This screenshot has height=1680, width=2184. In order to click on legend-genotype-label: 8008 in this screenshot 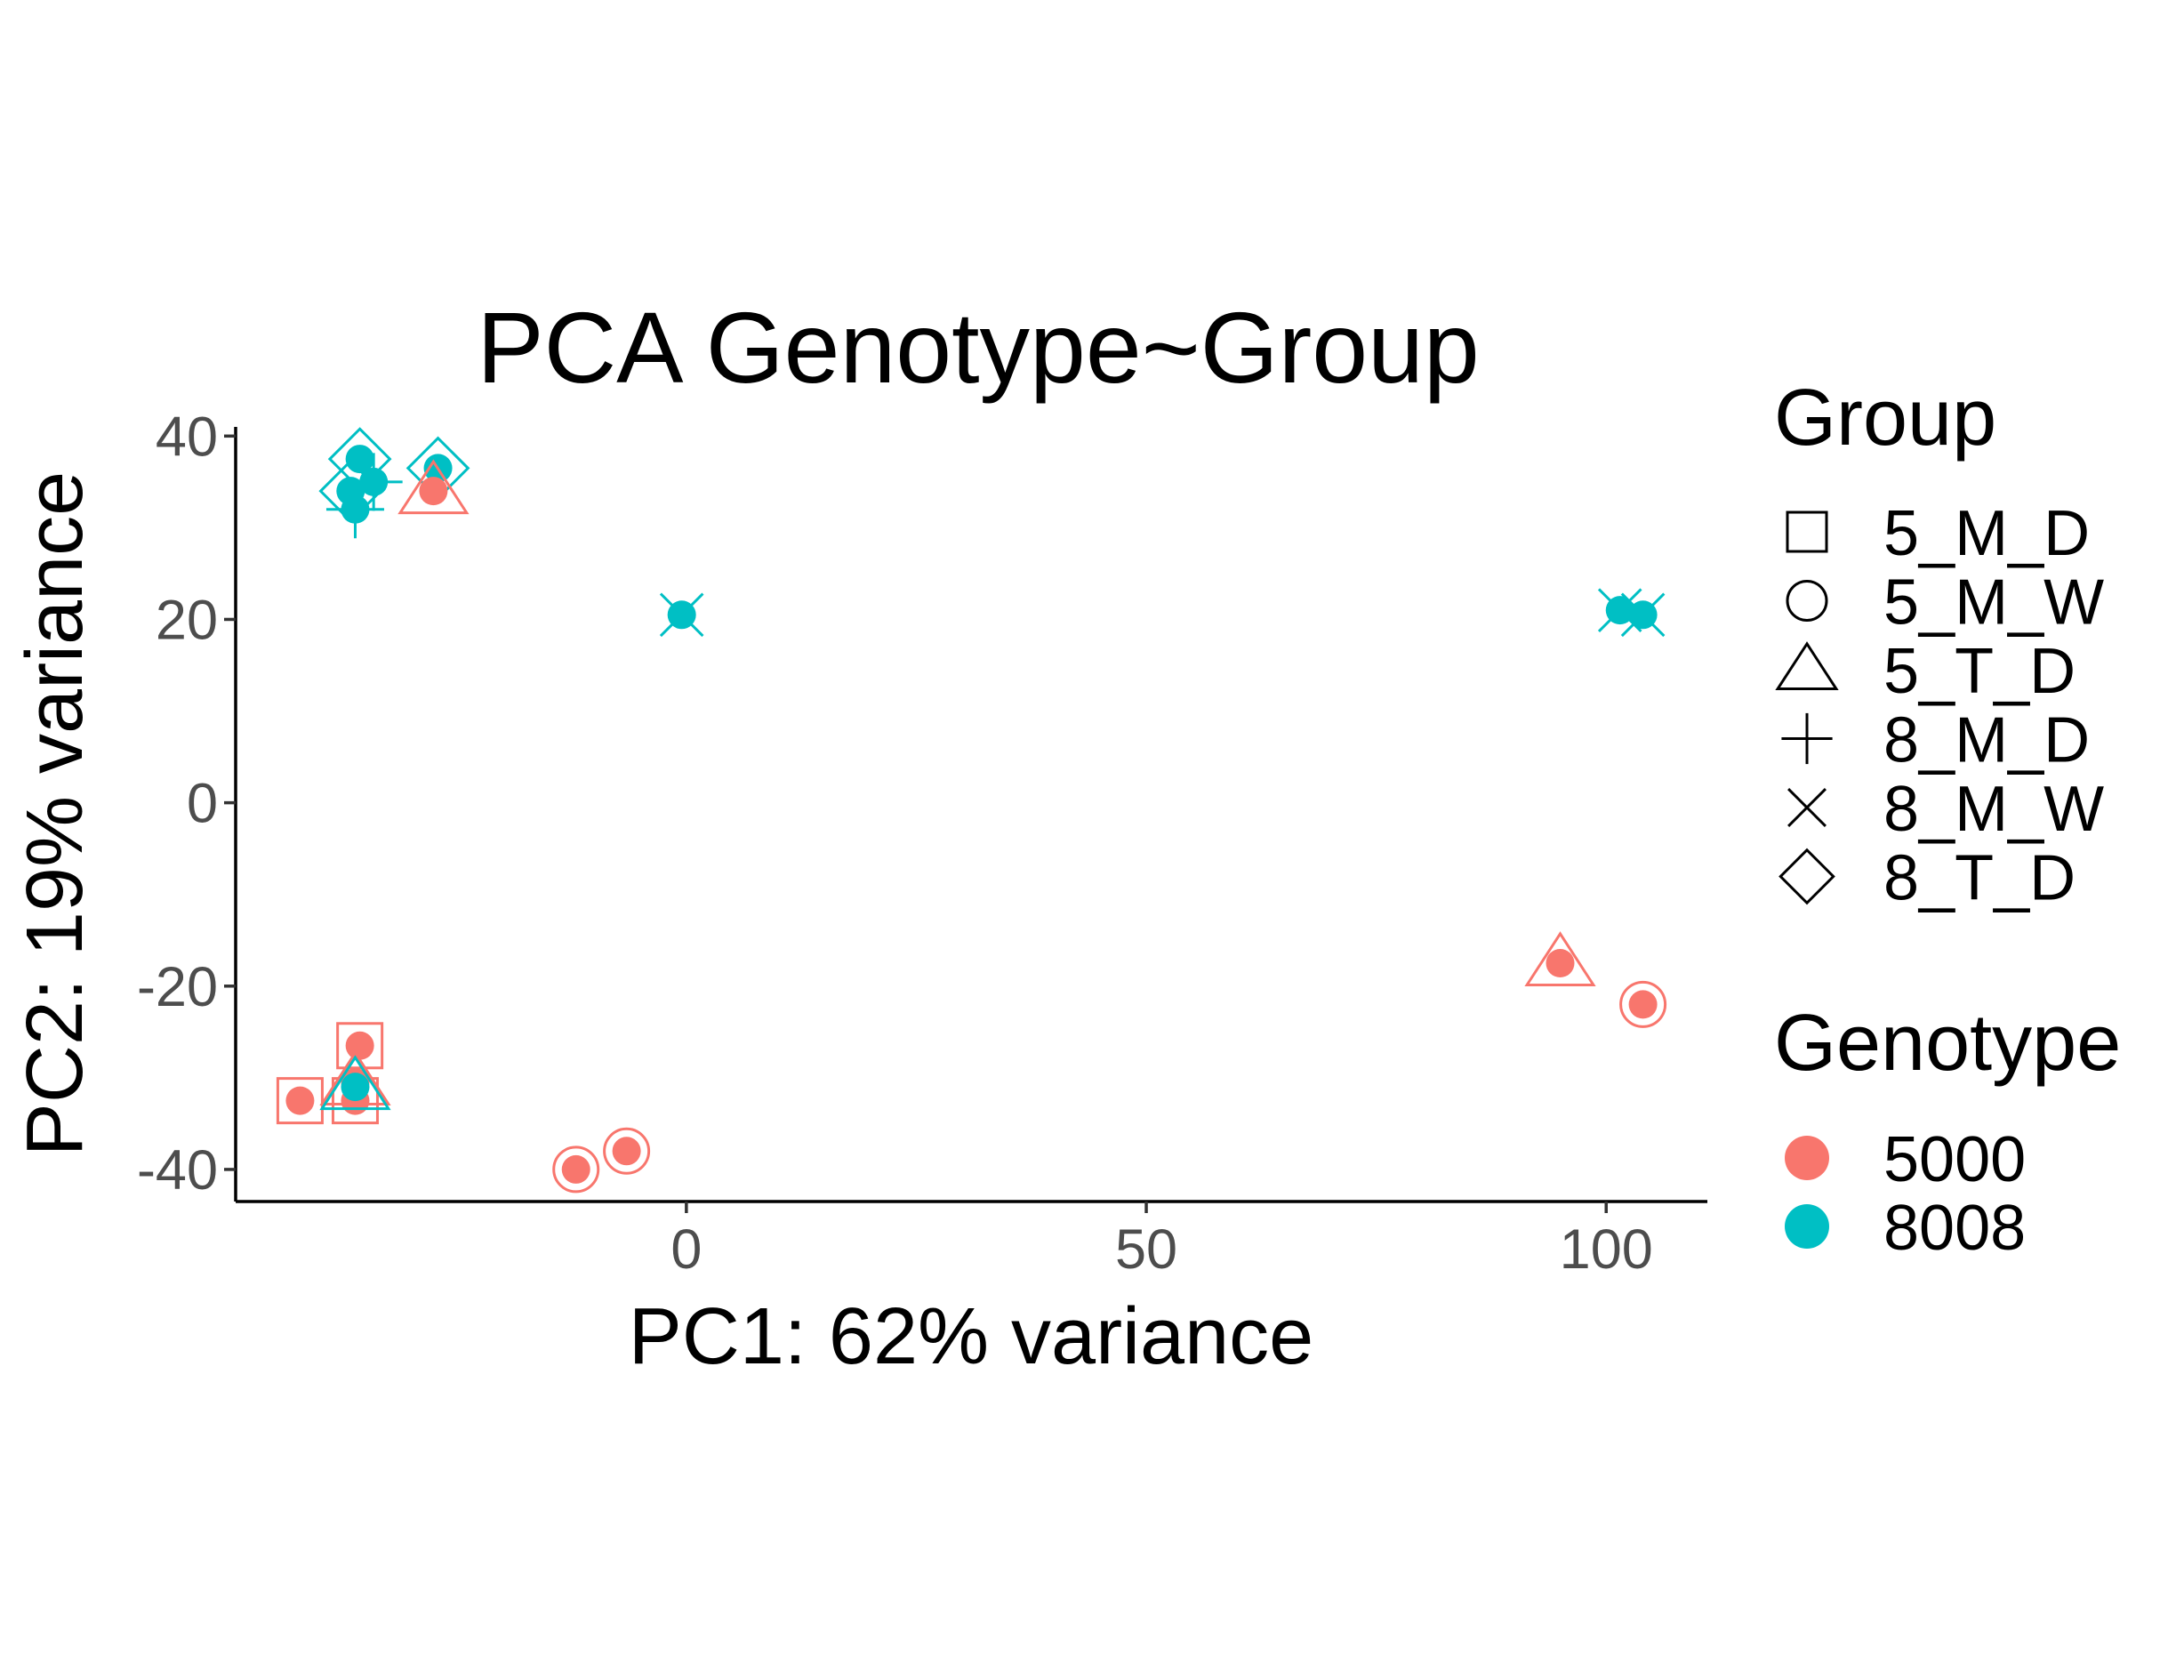, I will do `click(1954, 1228)`.